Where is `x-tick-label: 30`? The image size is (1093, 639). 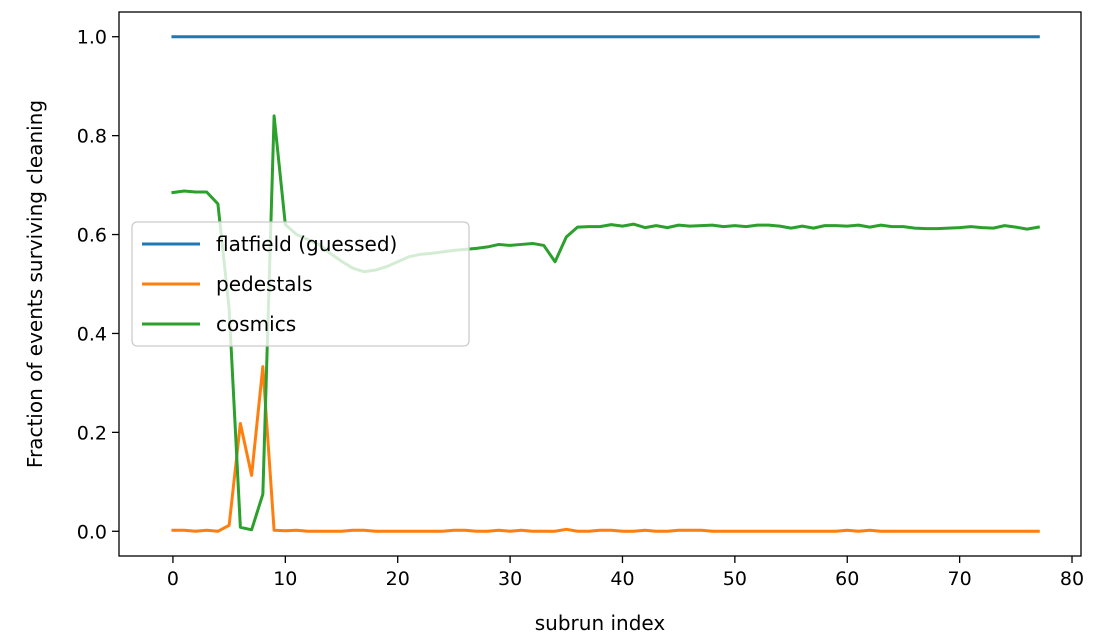
x-tick-label: 30 is located at coordinates (510, 579).